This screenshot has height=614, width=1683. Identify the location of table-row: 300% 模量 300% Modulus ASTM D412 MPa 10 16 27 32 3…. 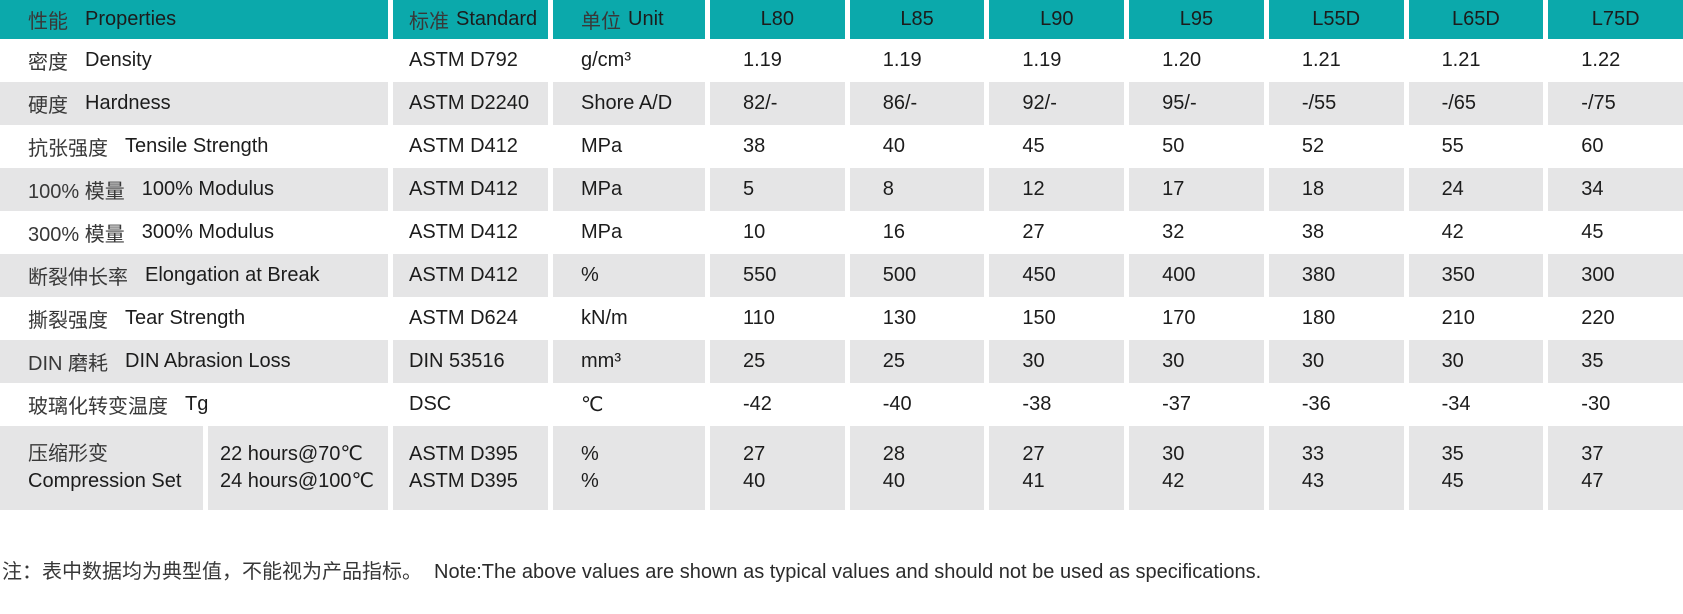
(841, 232).